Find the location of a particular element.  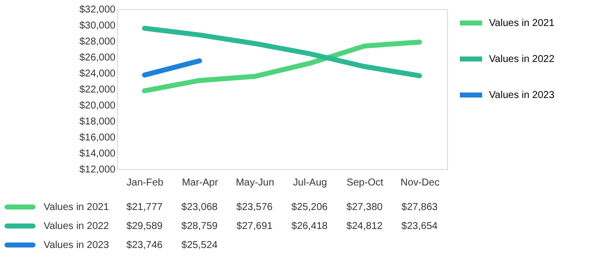

data-label: $23,068 is located at coordinates (199, 207).